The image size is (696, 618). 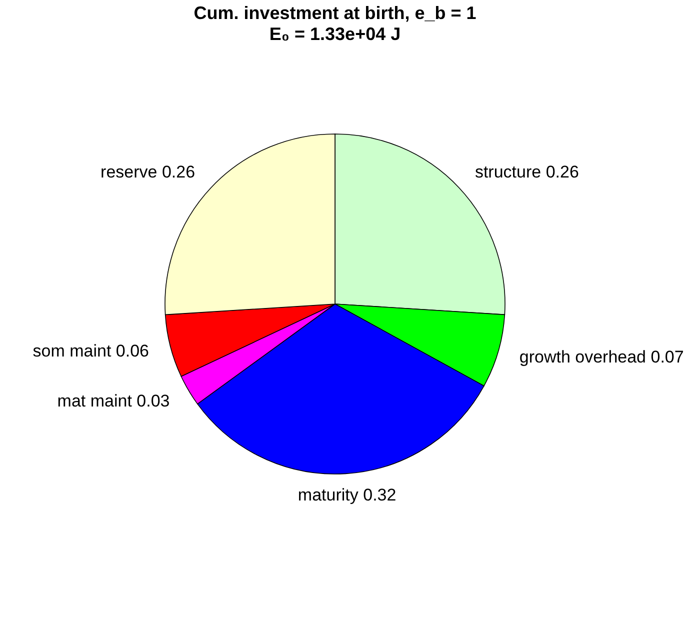 I want to click on chart-subtitle: E₀ = 1.33e+04 J, so click(x=335, y=34).